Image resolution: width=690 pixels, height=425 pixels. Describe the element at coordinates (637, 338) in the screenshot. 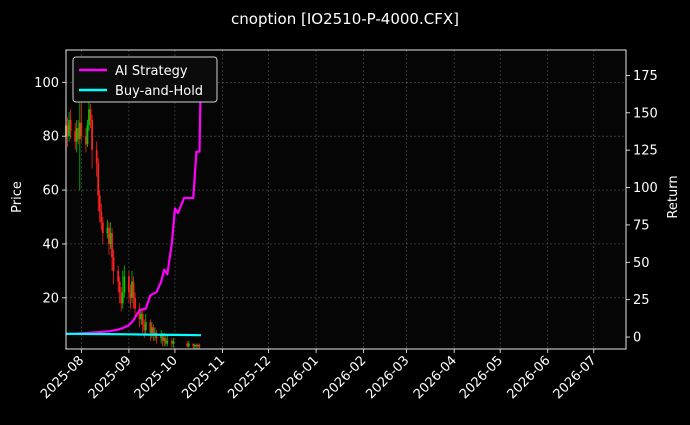

I see `y-tick-label-right: 0` at that location.